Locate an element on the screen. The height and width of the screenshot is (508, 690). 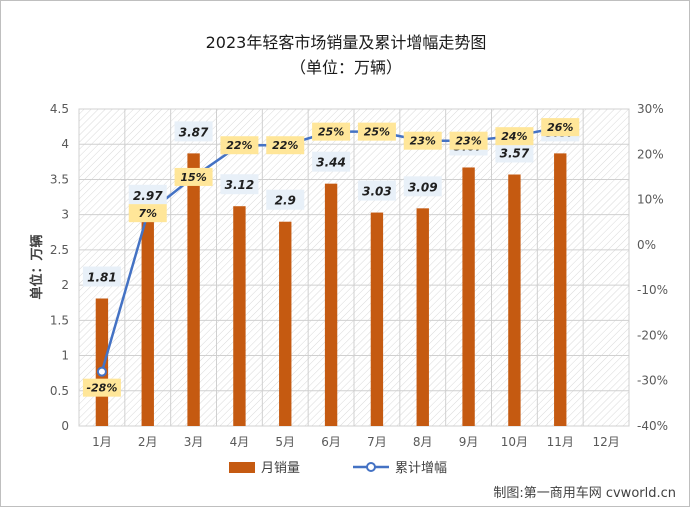
y2-axis-ticks: -40% -30% -20% -10% 0% 10% 20% 30% is located at coordinates (652, 267).